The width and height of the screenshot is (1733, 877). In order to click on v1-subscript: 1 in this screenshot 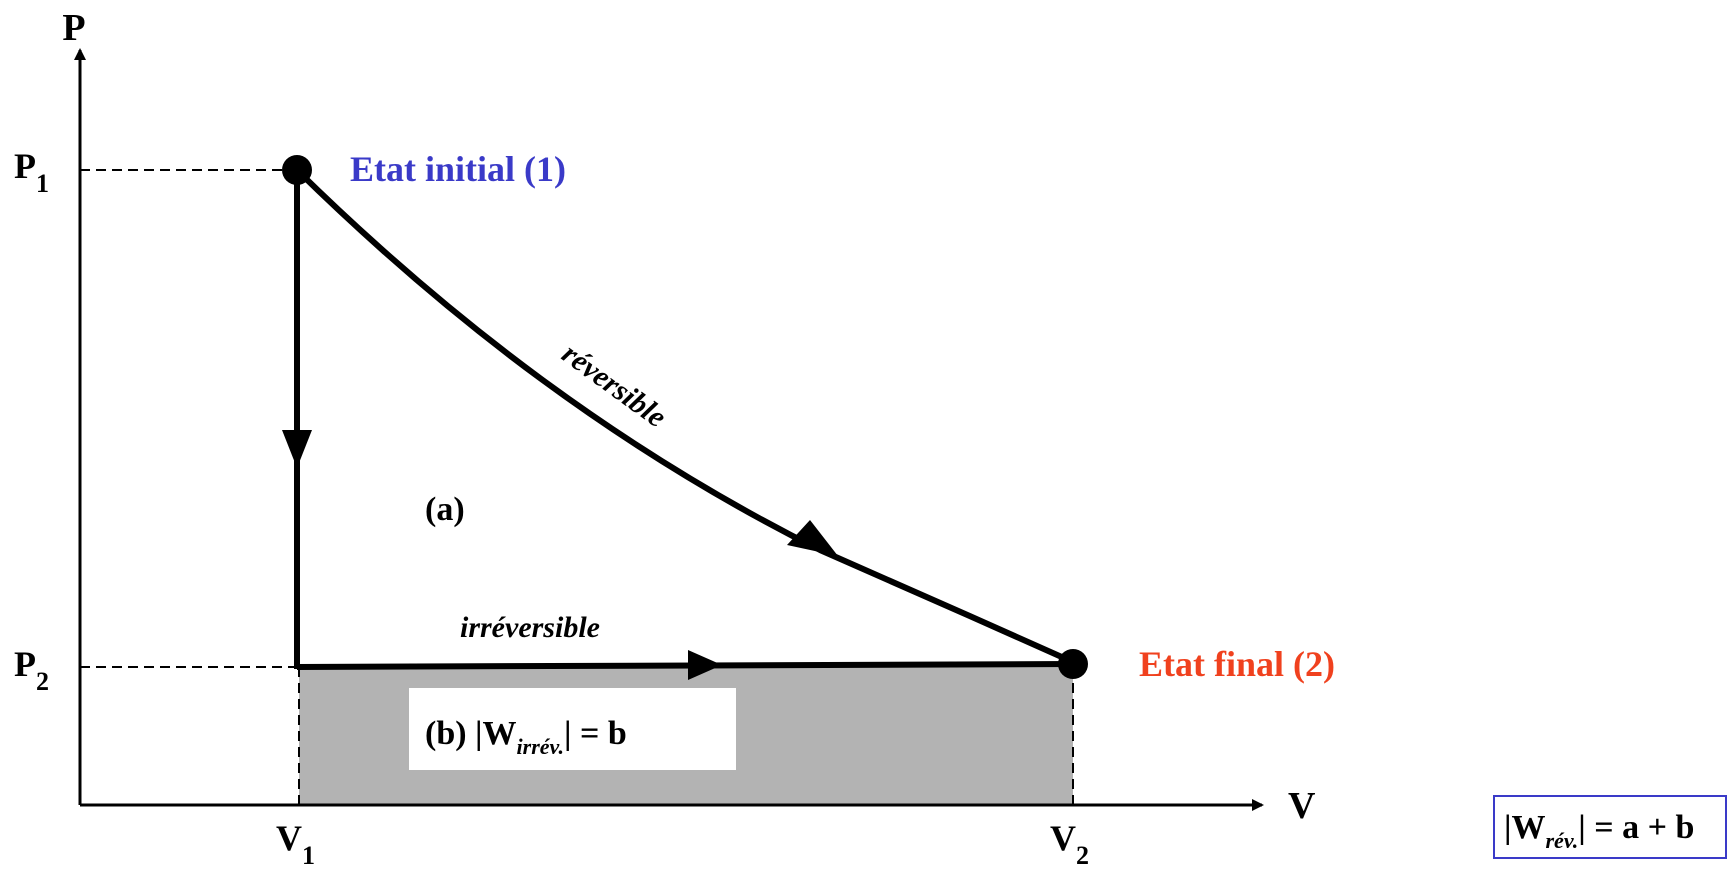, I will do `click(308, 855)`.